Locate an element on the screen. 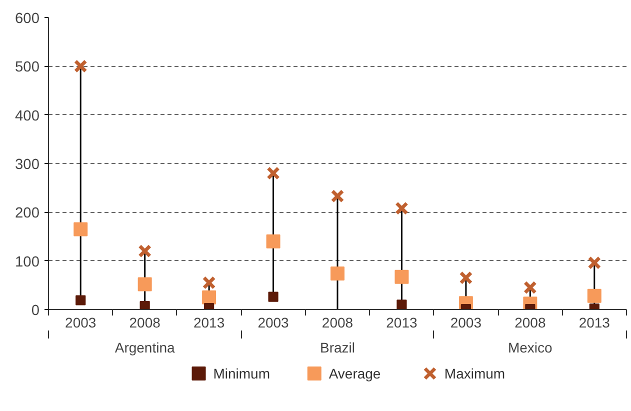 The height and width of the screenshot is (411, 631). y-tick-label: 200 is located at coordinates (27, 214).